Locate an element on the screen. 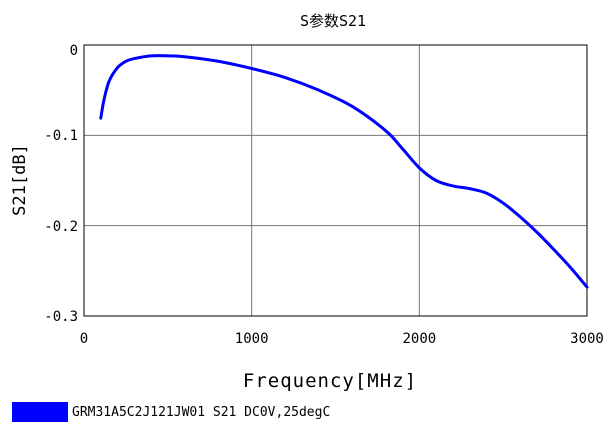 The image size is (610, 428). legend: GRM31A5C2J121JW01 S21 DC0V,25degC is located at coordinates (171, 412).